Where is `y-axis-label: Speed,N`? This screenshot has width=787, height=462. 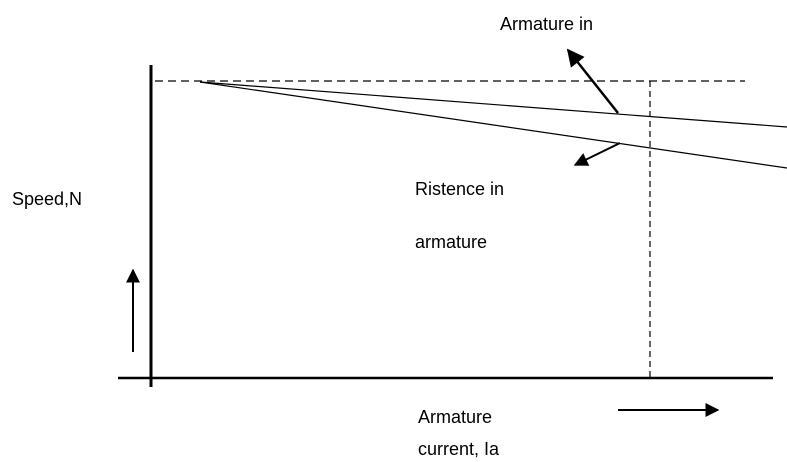
y-axis-label: Speed,N is located at coordinates (47, 199).